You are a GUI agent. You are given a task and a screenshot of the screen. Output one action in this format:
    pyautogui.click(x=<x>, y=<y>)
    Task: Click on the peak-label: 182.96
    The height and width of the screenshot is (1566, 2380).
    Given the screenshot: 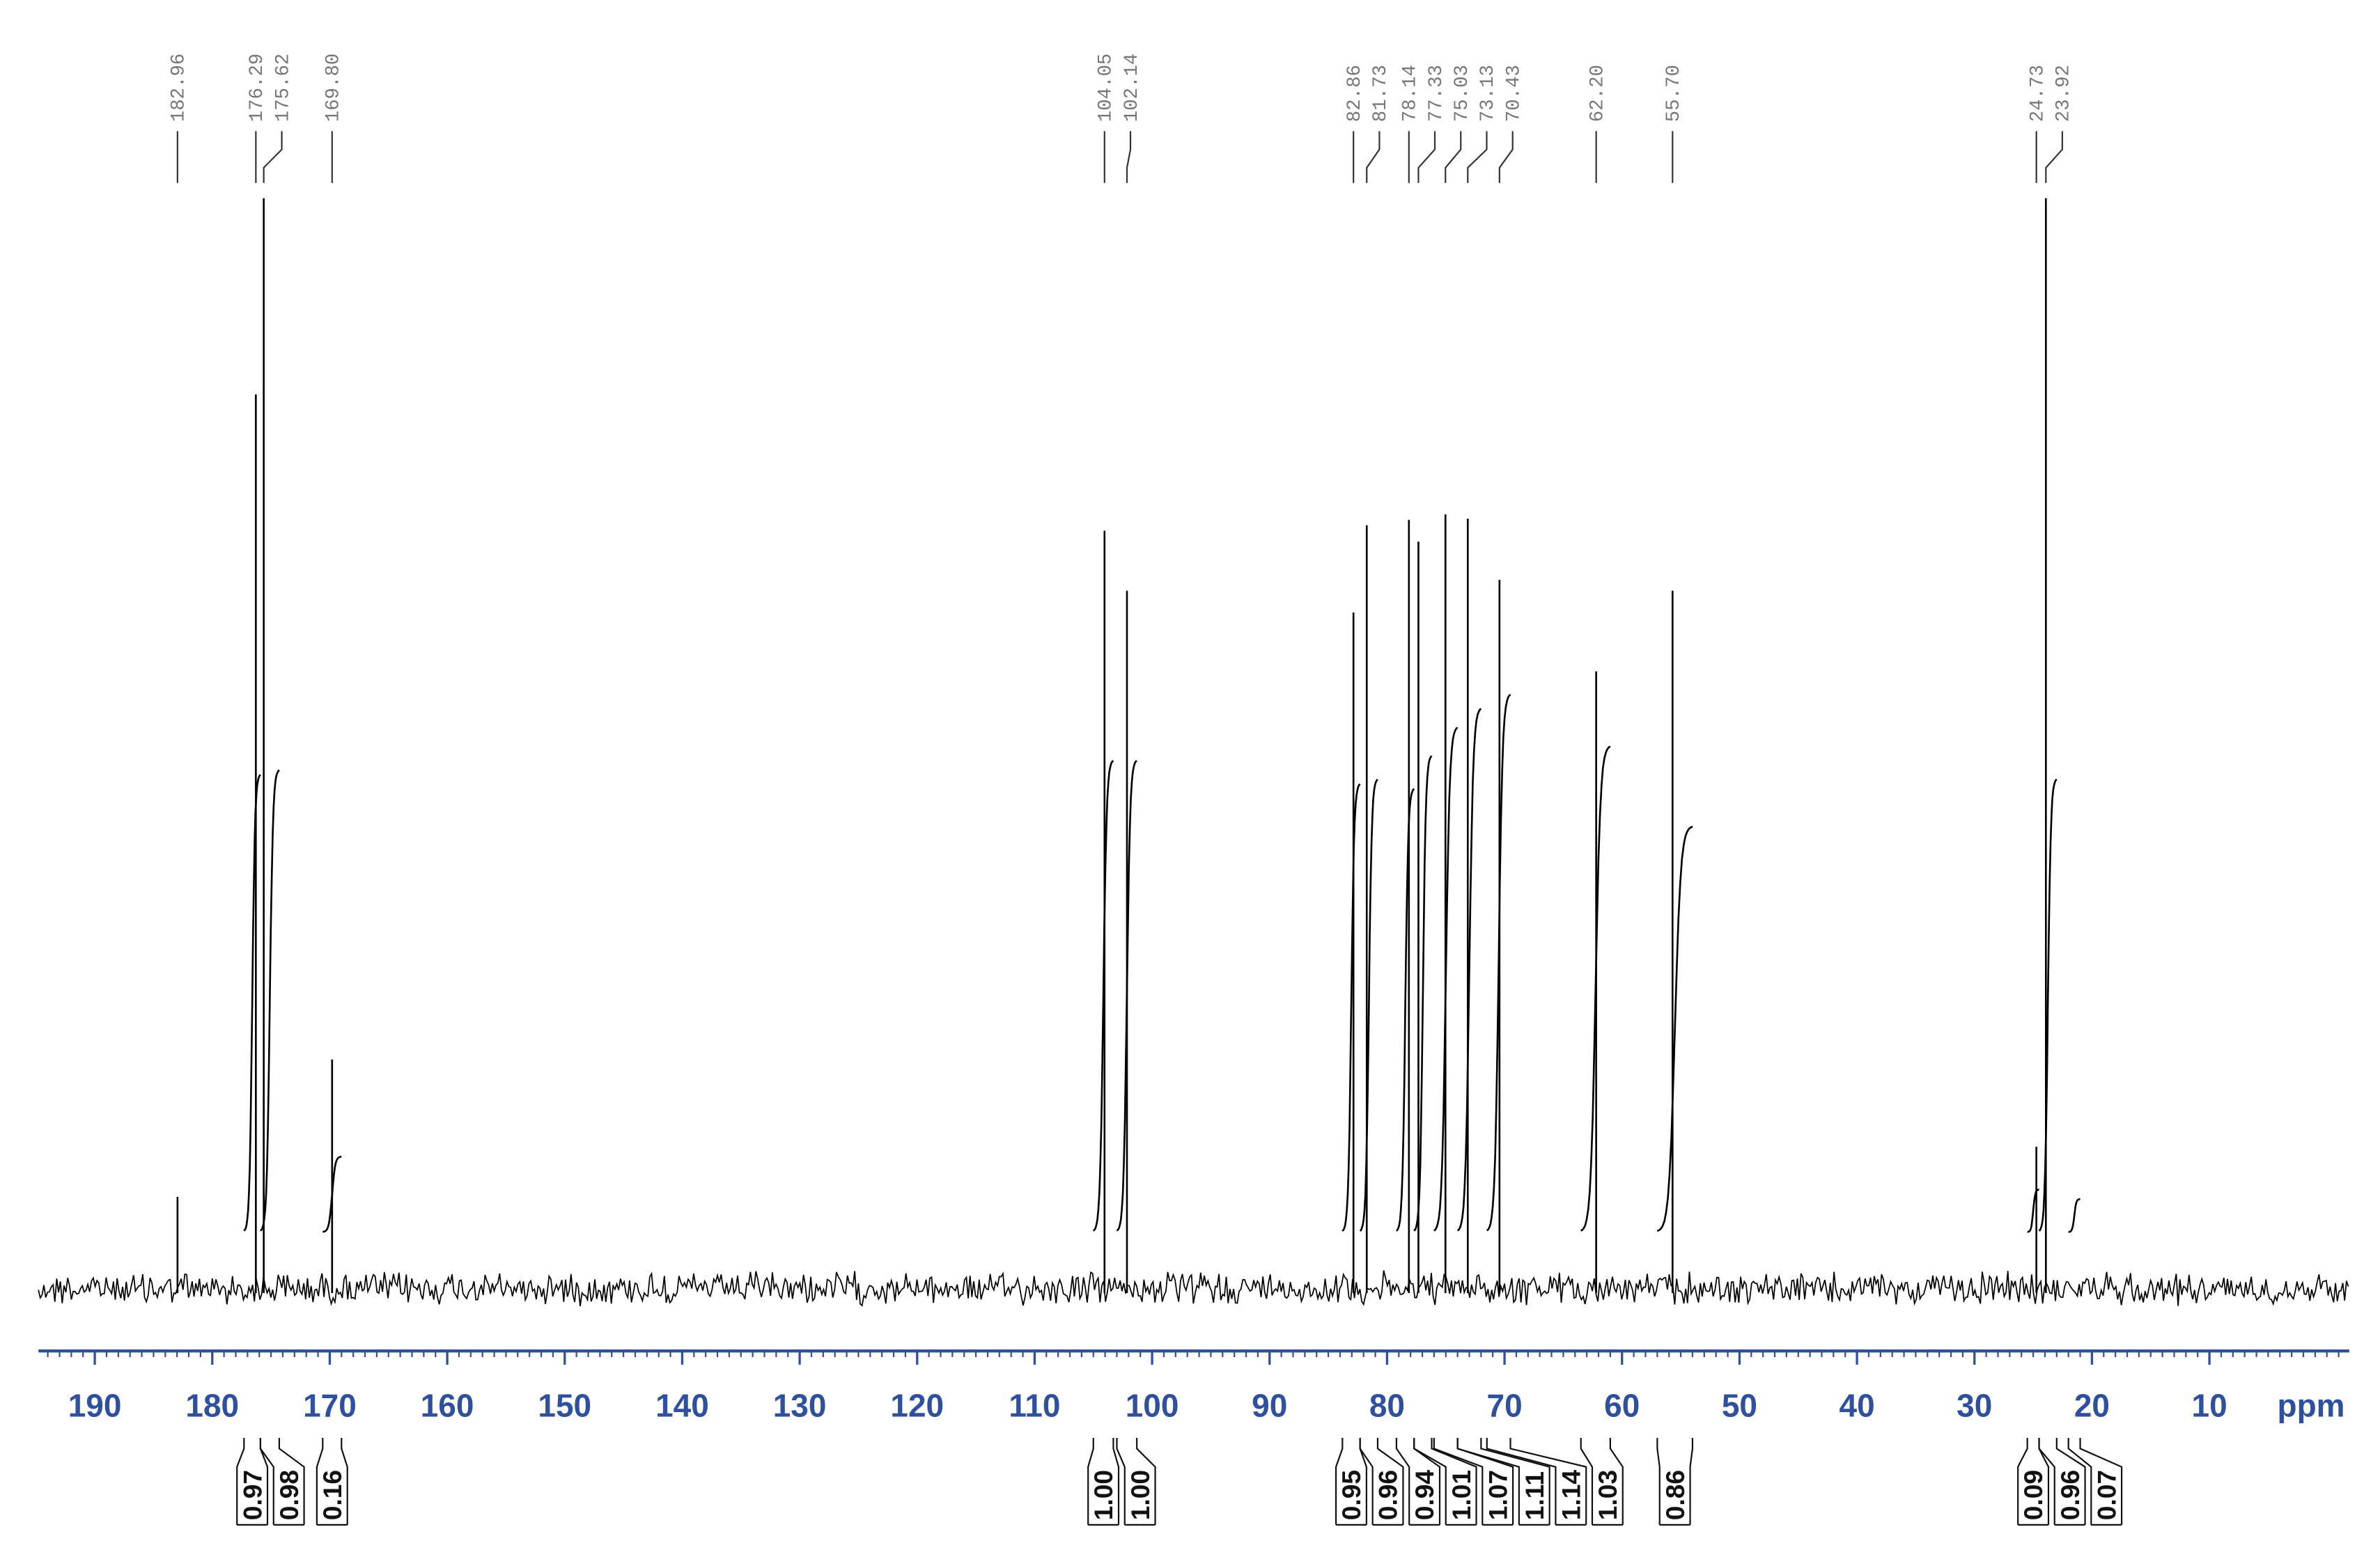 What is the action you would take?
    pyautogui.click(x=180, y=89)
    